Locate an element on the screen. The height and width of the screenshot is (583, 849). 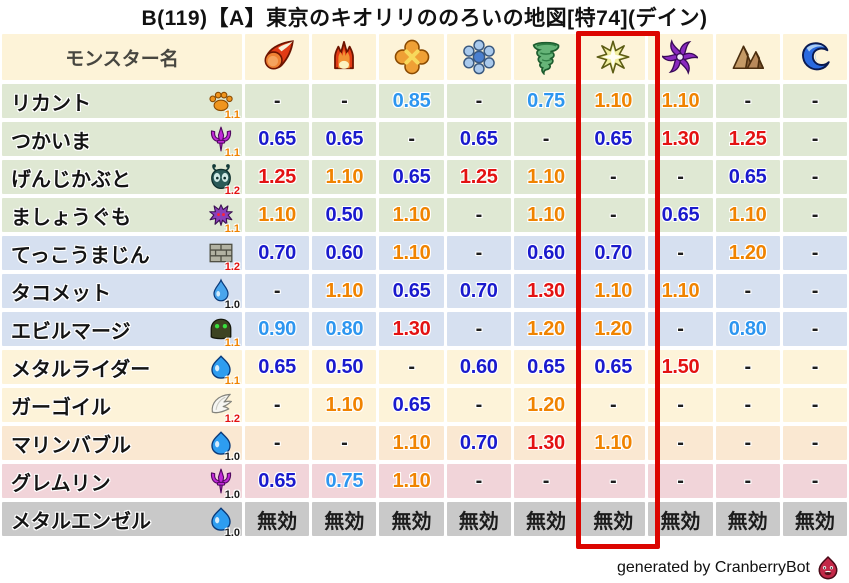
resistance-value: 0.75 is located at coordinates (546, 100).